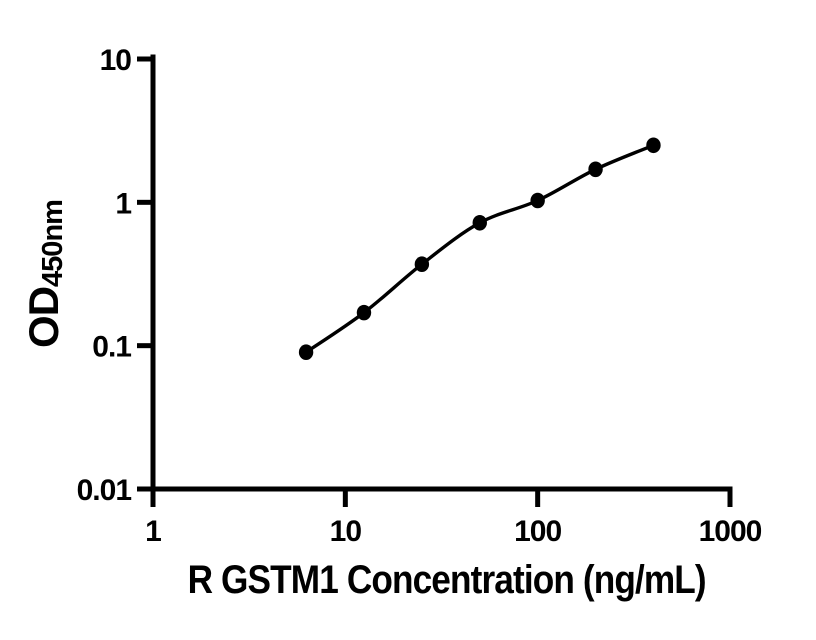 The height and width of the screenshot is (640, 816). I want to click on x-tick-label: 100, so click(537, 531).